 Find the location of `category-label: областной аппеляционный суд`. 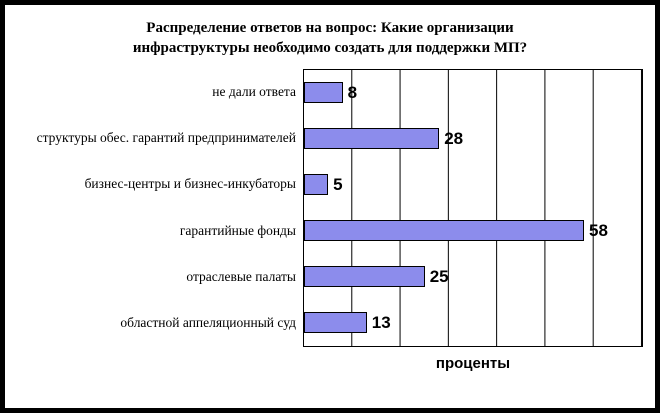

category-label: областной аппеляционный суд is located at coordinates (208, 323).